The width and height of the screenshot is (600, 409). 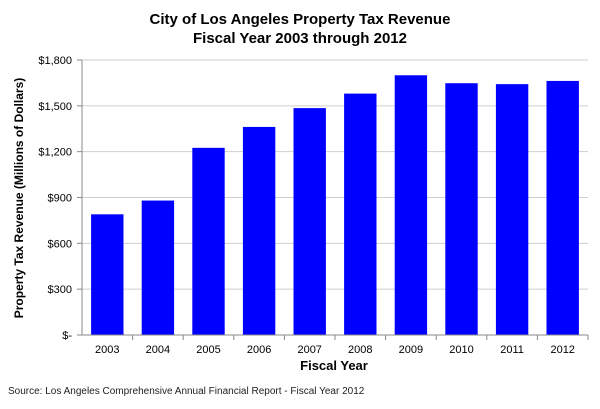 What do you see at coordinates (259, 231) in the screenshot?
I see `bar-2006` at bounding box center [259, 231].